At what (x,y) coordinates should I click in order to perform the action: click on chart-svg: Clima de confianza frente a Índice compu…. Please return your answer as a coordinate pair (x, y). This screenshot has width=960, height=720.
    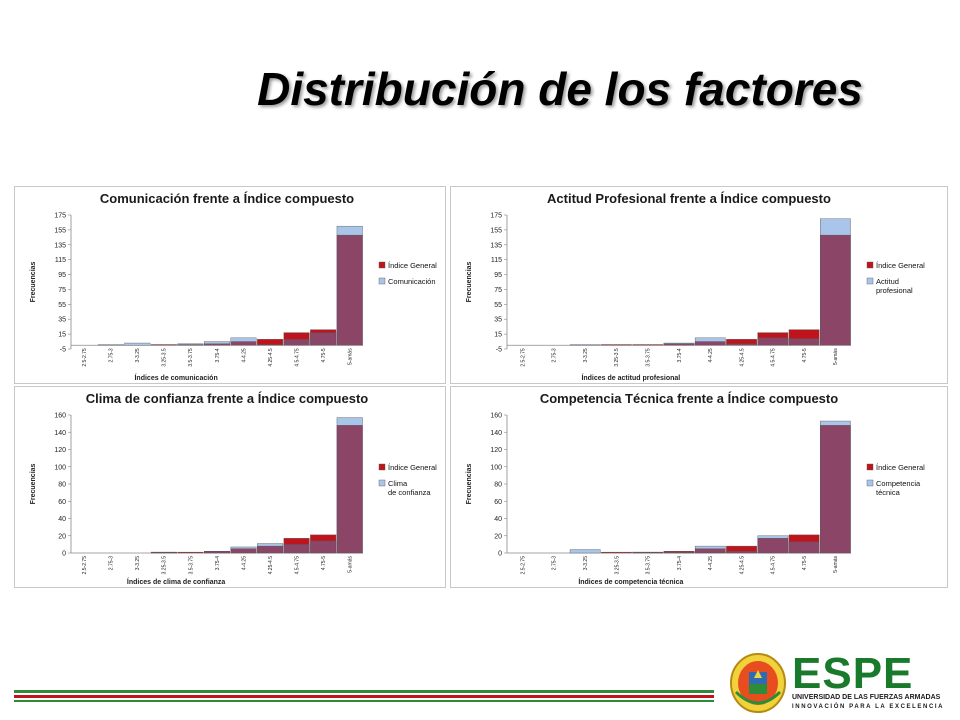
    Looking at the image, I should click on (233, 488).